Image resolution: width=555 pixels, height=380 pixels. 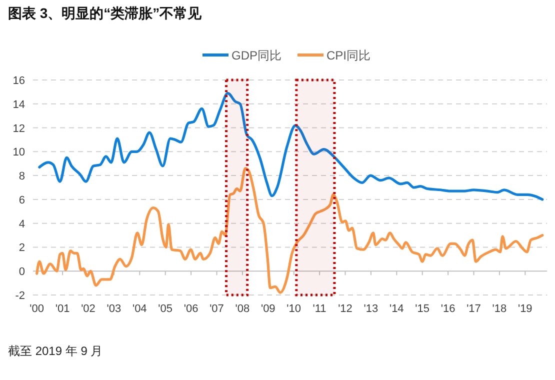 What do you see at coordinates (37, 309) in the screenshot?
I see `x-tick-label: '00` at bounding box center [37, 309].